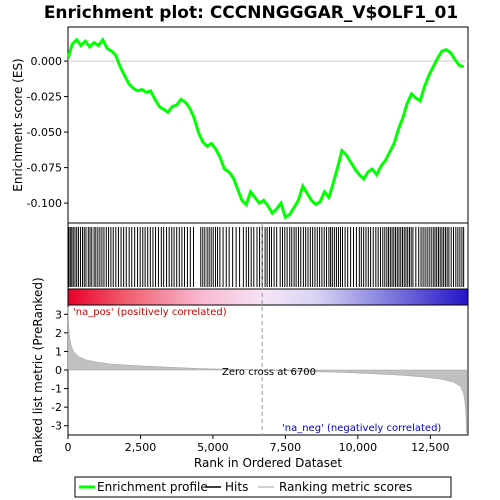 The height and width of the screenshot is (500, 500). I want to click on metric-y-axis-label: Ranked list metric (PreRanked), so click(38, 369).